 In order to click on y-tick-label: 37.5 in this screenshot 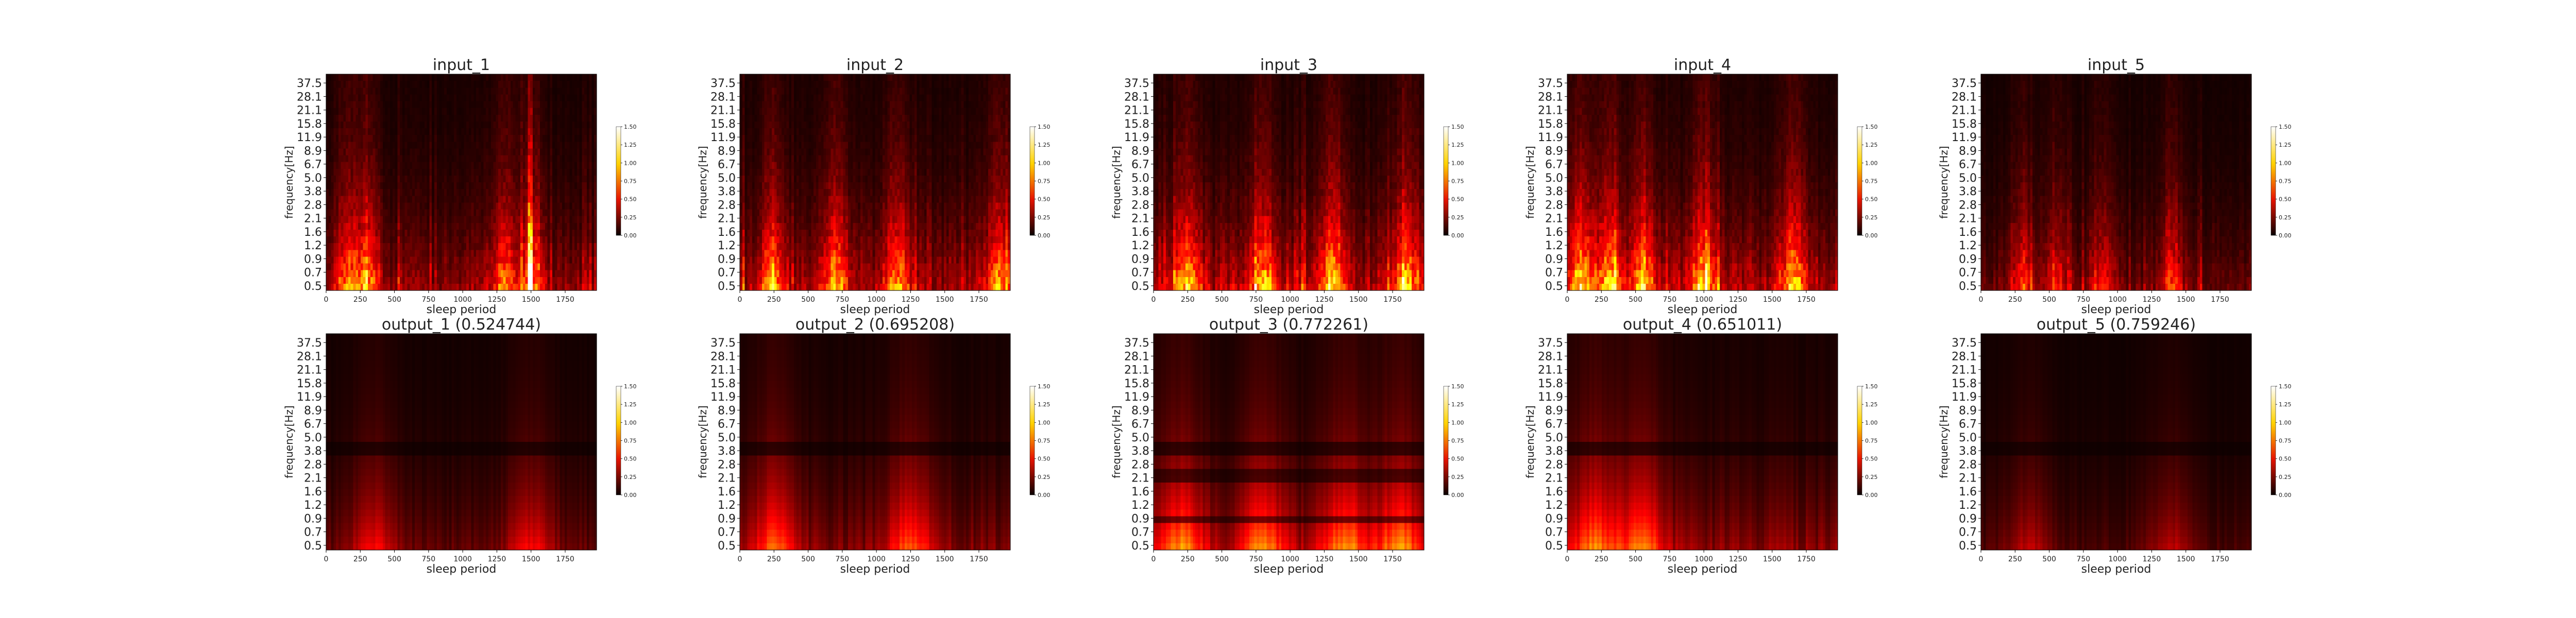, I will do `click(309, 83)`.